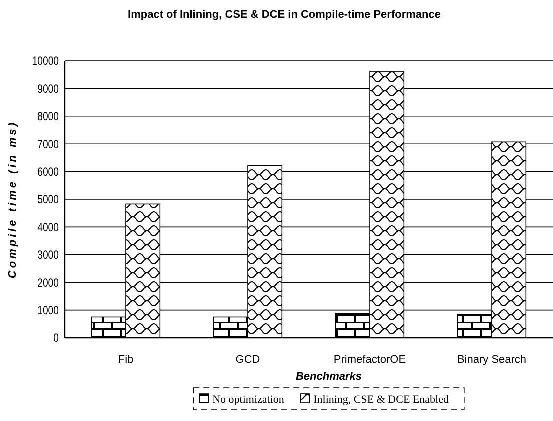  What do you see at coordinates (48, 201) in the screenshot?
I see `y-tick-label: 5000` at bounding box center [48, 201].